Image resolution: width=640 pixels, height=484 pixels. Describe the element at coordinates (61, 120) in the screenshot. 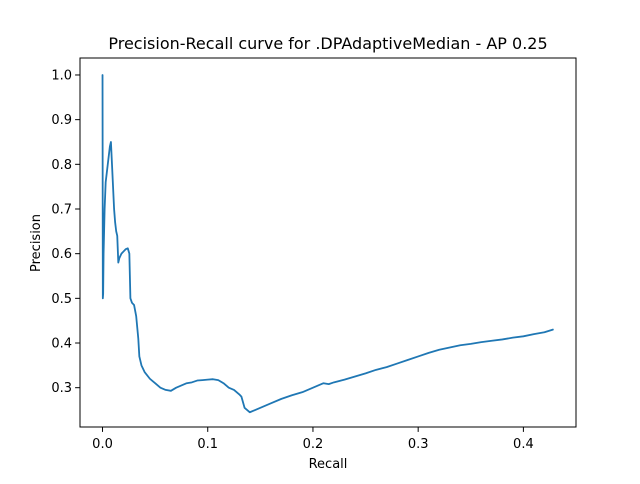

I see `y-tick-label: 0.9` at that location.